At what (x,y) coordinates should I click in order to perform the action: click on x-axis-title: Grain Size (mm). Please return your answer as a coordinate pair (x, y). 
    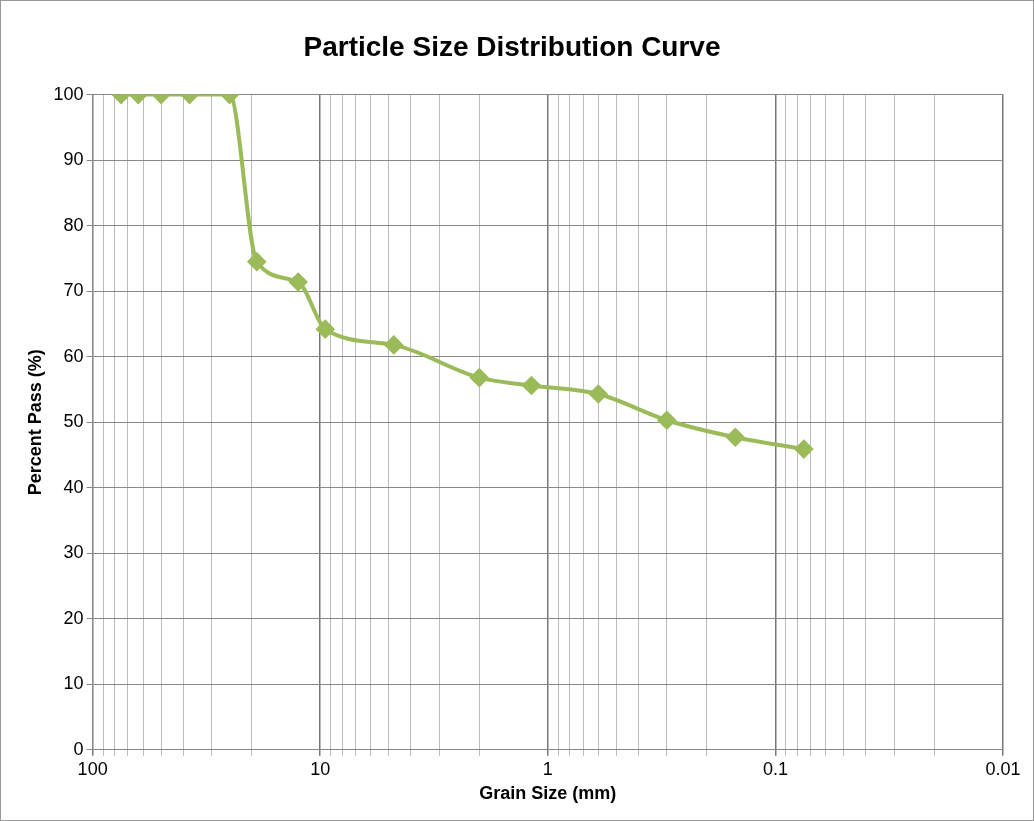
    Looking at the image, I should click on (548, 793).